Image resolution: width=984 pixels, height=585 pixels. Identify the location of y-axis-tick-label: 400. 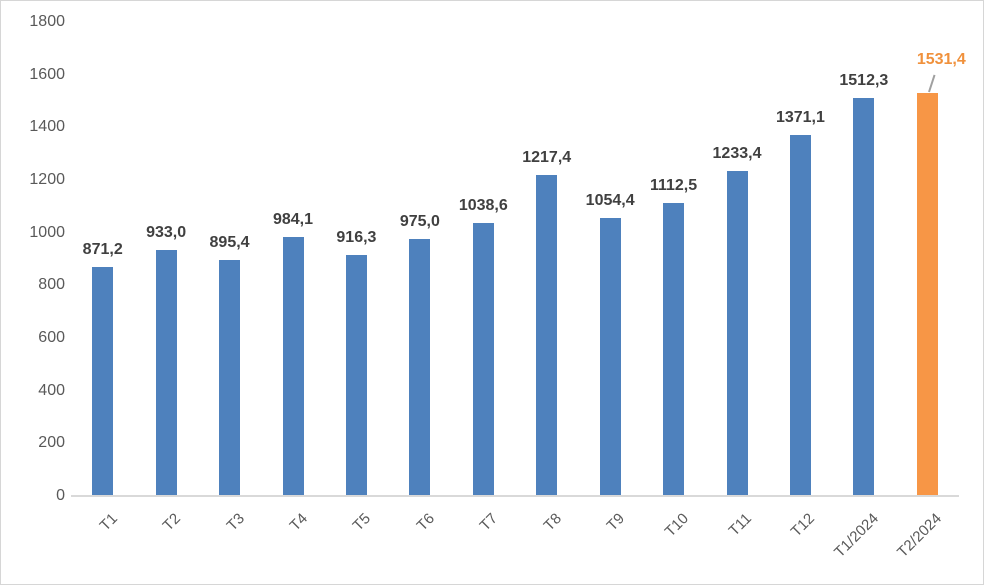
(51, 390).